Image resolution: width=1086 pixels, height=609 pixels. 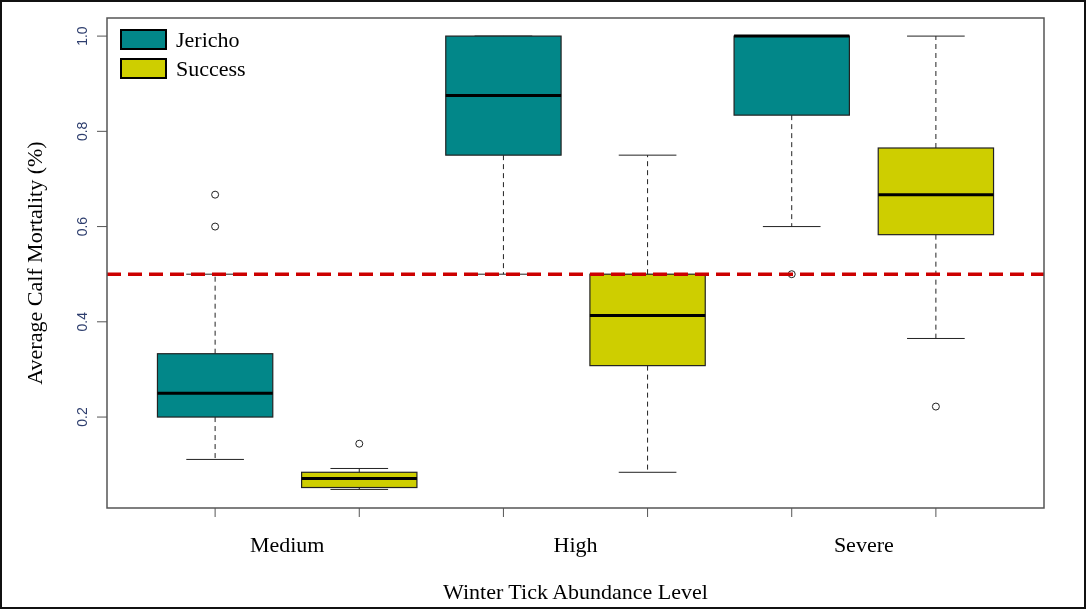 What do you see at coordinates (211, 68) in the screenshot?
I see `legend-label: Success` at bounding box center [211, 68].